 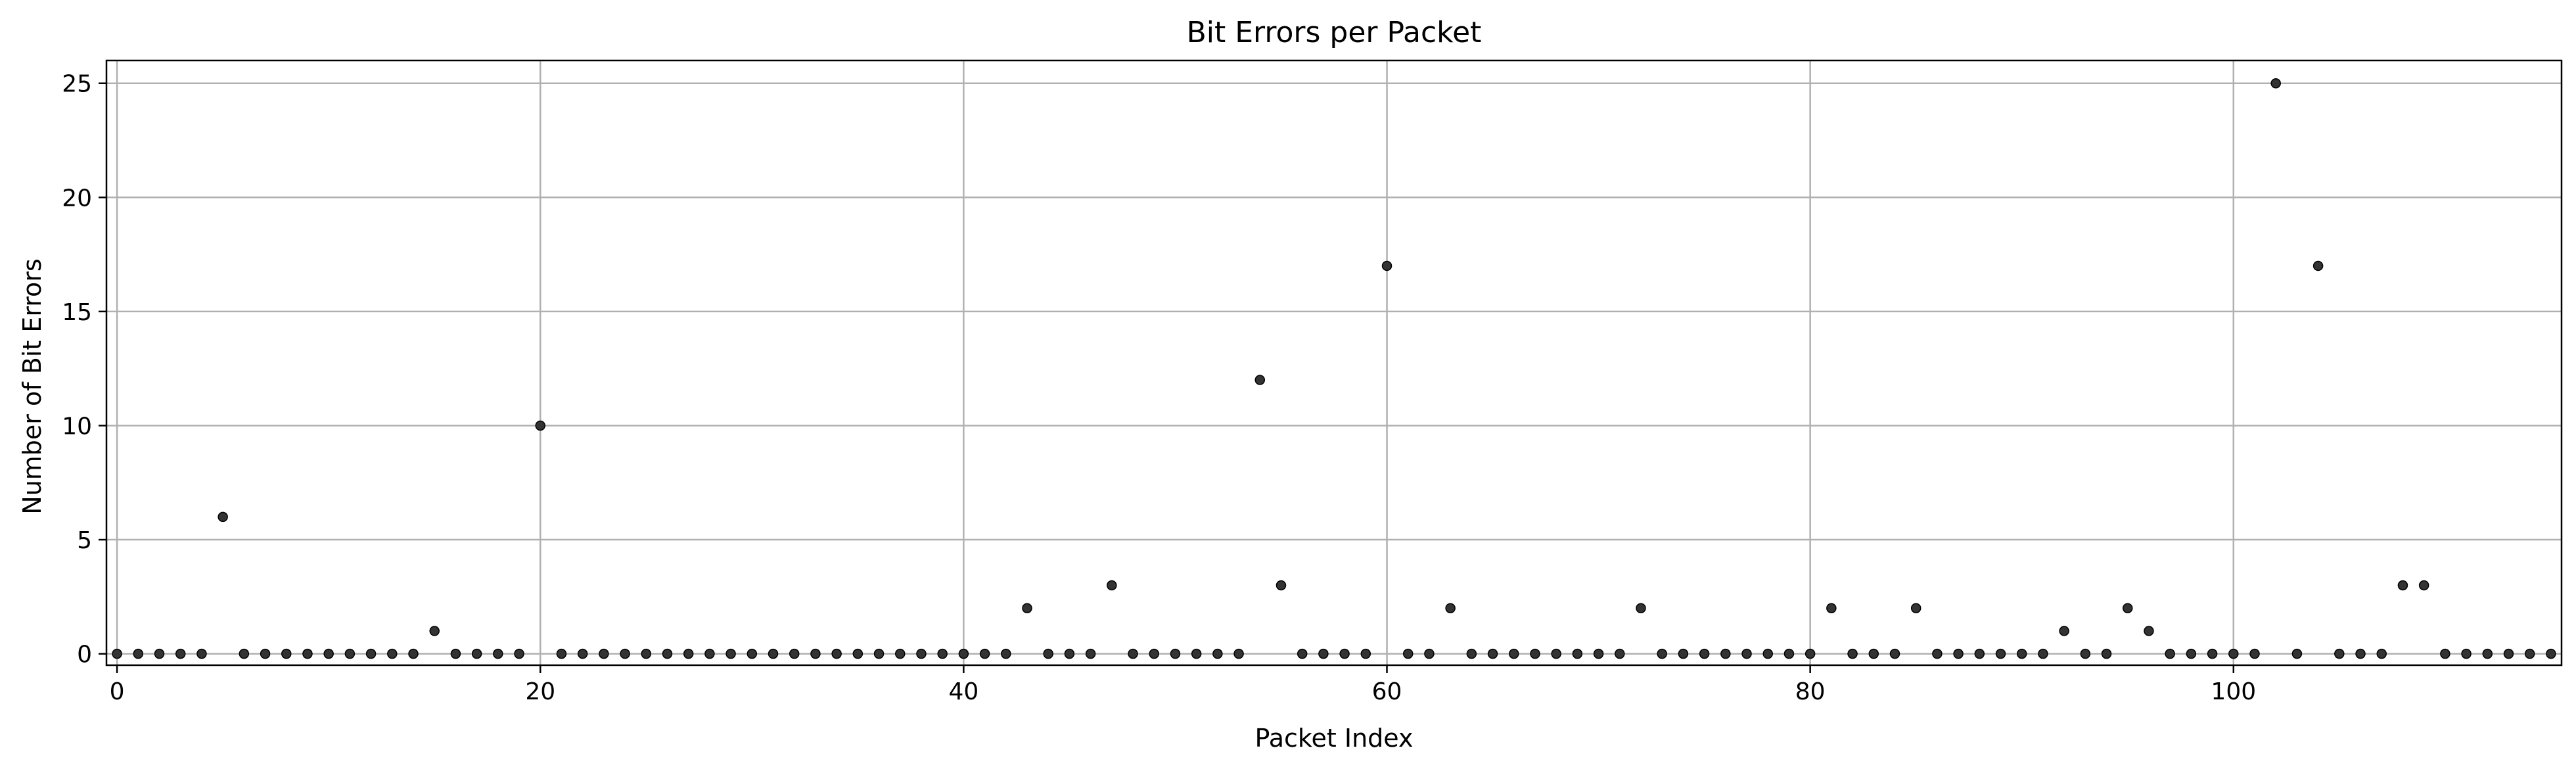 What do you see at coordinates (2233, 691) in the screenshot?
I see `x-tick-label: 100` at bounding box center [2233, 691].